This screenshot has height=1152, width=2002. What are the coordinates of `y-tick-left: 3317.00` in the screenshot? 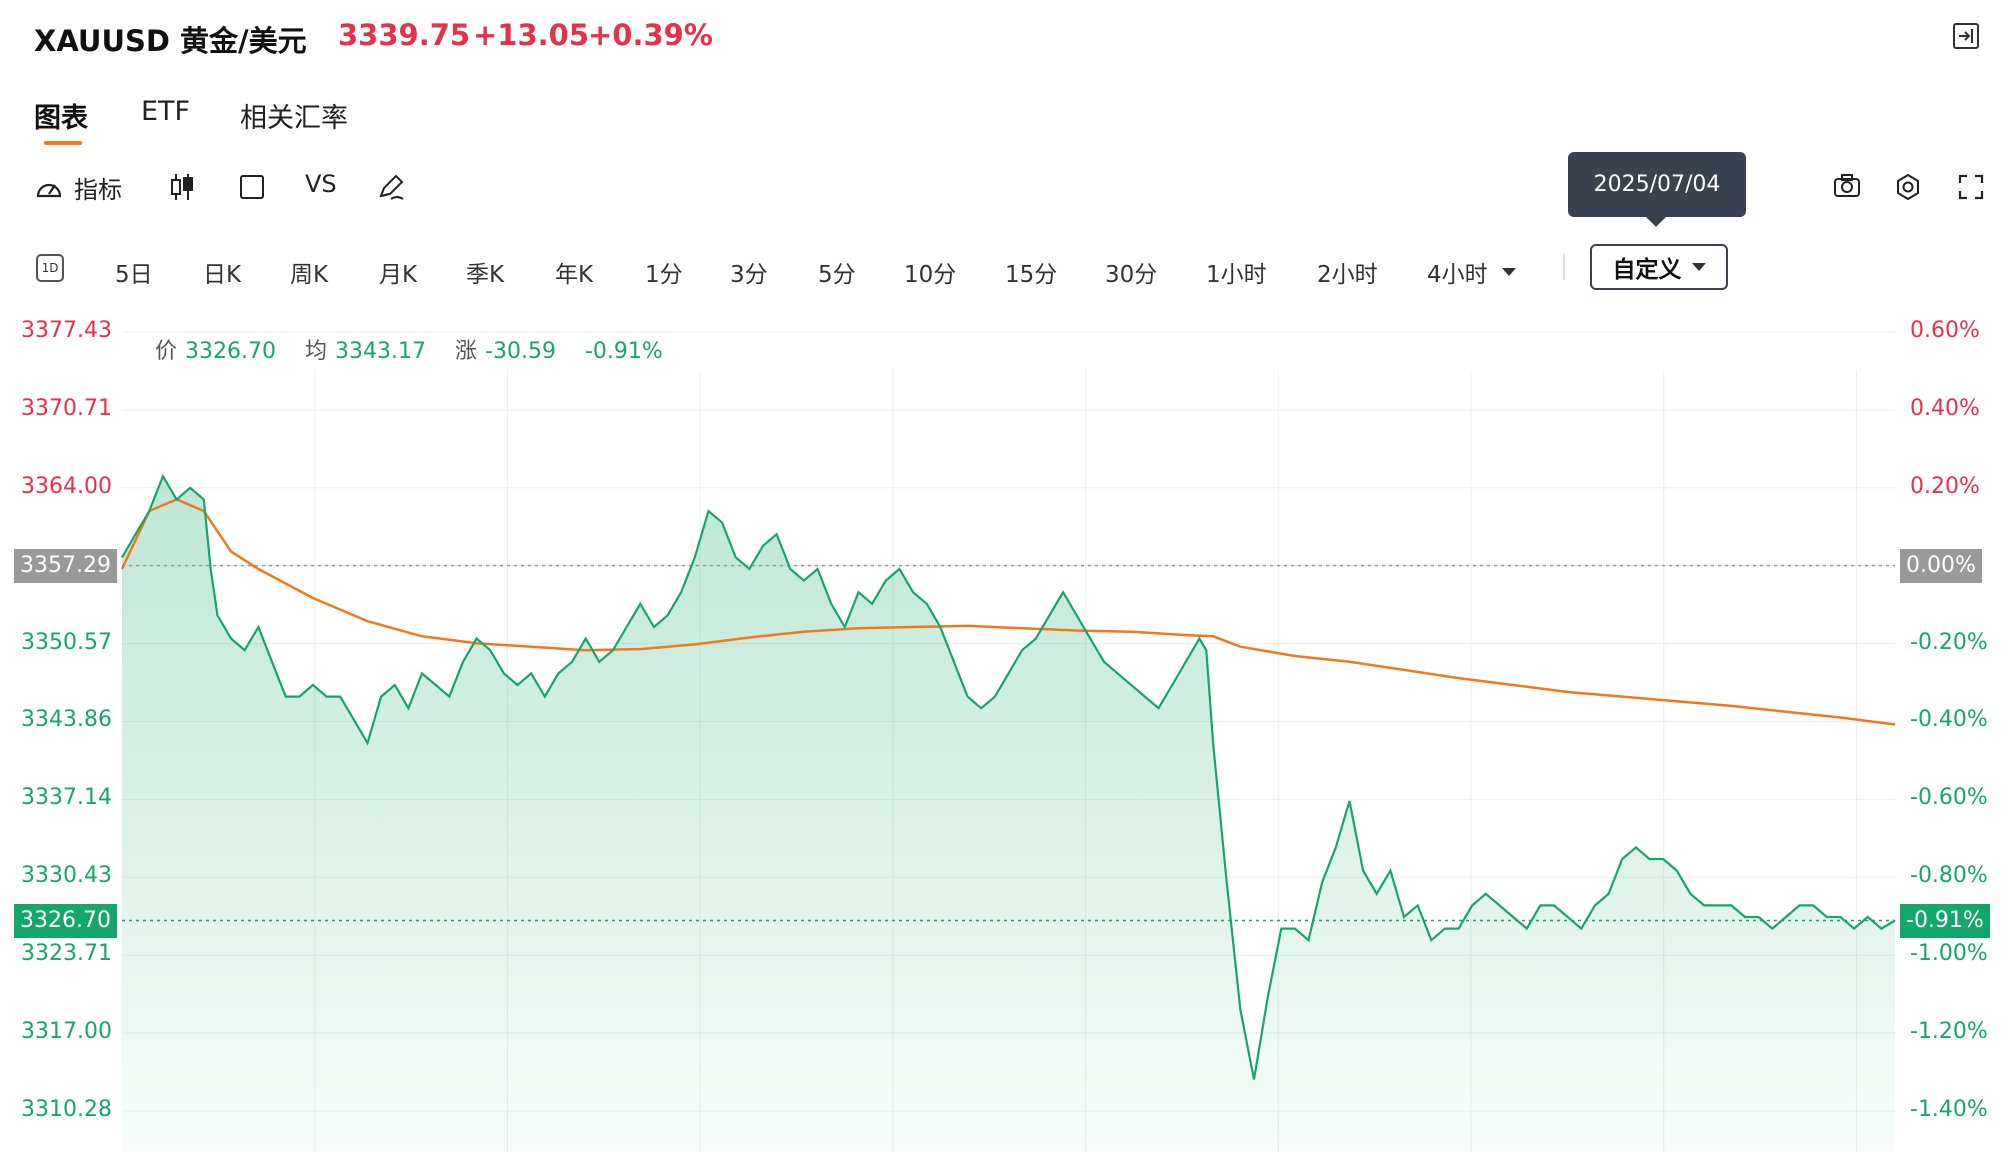 It's located at (66, 1032).